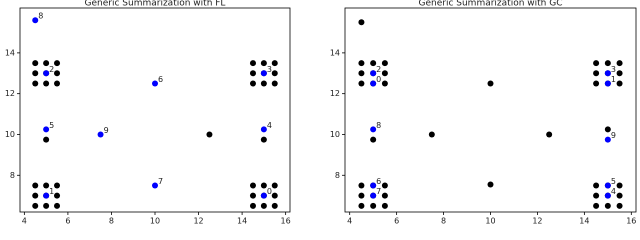  What do you see at coordinates (490, 221) in the screenshot?
I see `x-tick-label: 10` at bounding box center [490, 221].